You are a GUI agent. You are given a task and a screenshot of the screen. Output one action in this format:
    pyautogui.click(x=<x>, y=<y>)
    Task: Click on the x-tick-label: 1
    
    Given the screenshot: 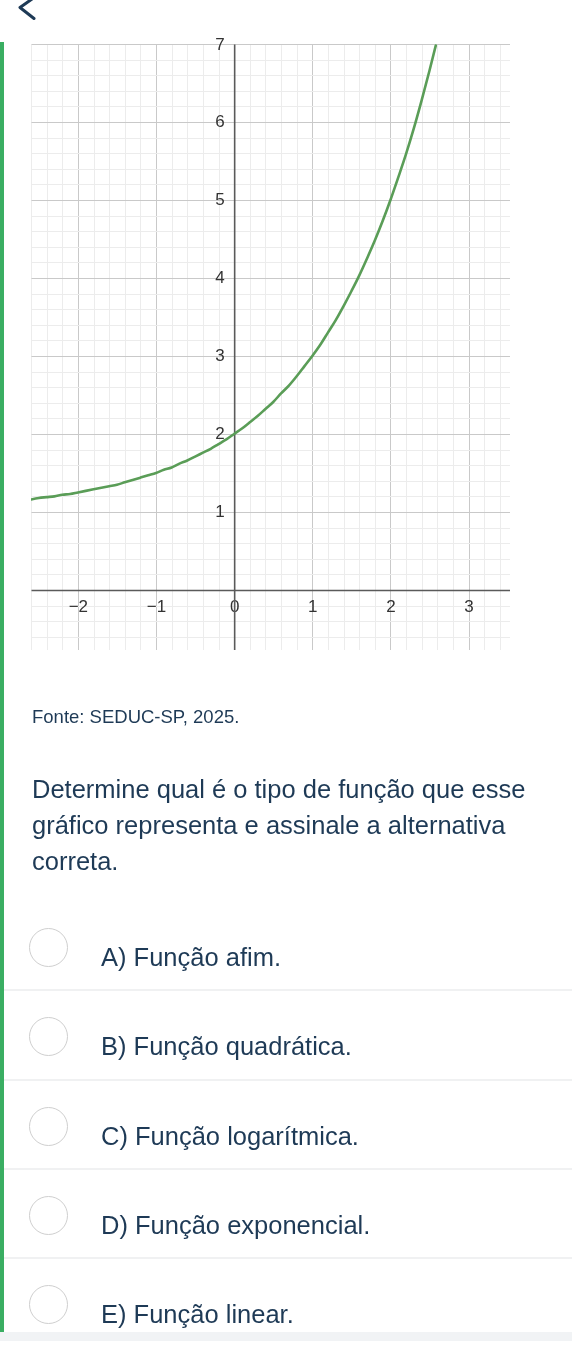 What is the action you would take?
    pyautogui.click(x=313, y=607)
    